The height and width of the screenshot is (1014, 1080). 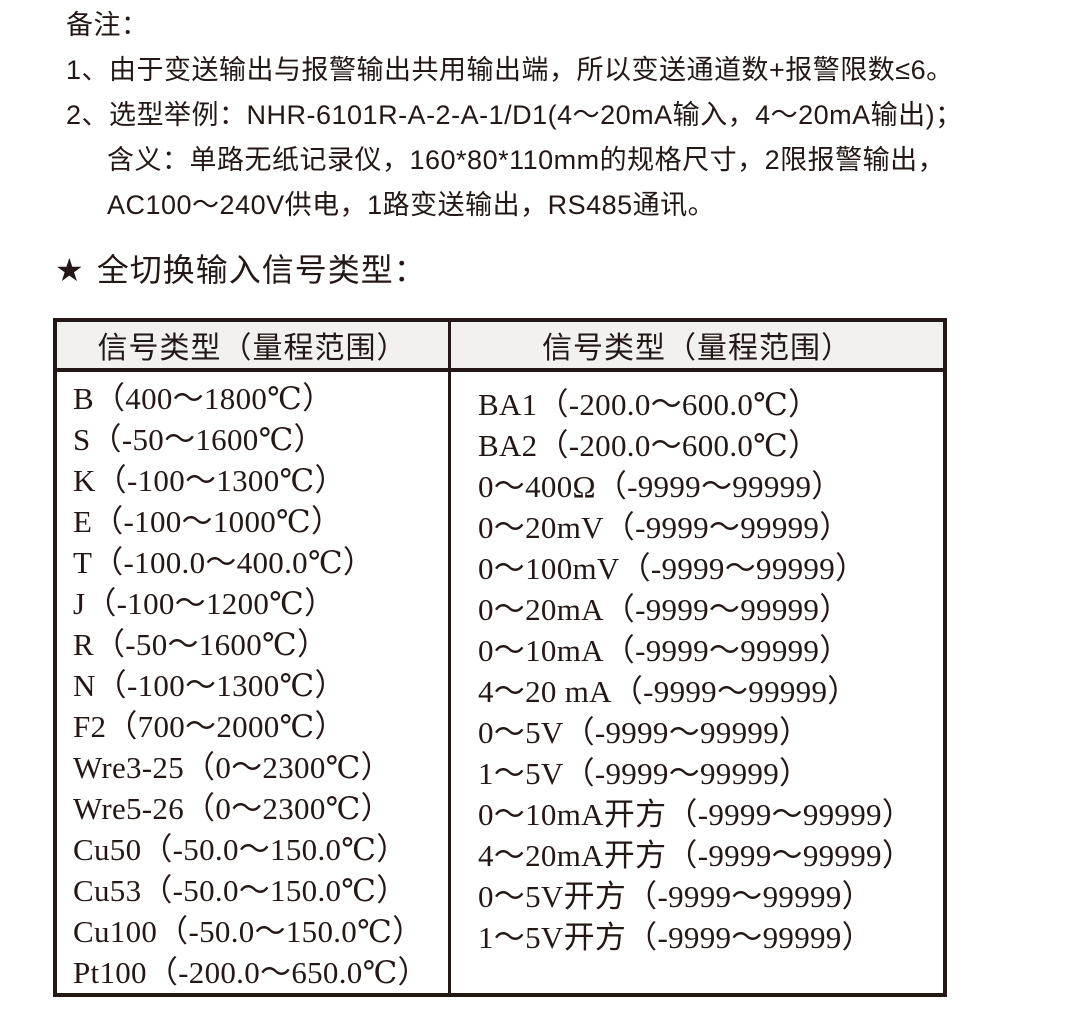 I want to click on signal-type-entry: S（-50～1600℃）, so click(x=199, y=439).